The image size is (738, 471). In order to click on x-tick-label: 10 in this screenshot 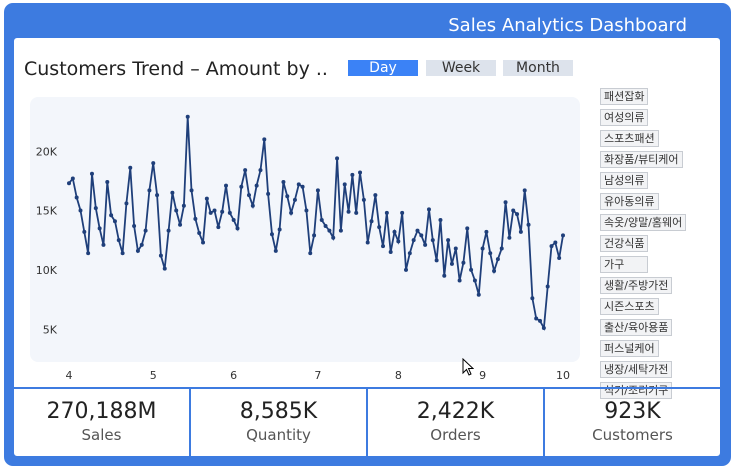, I will do `click(563, 375)`.